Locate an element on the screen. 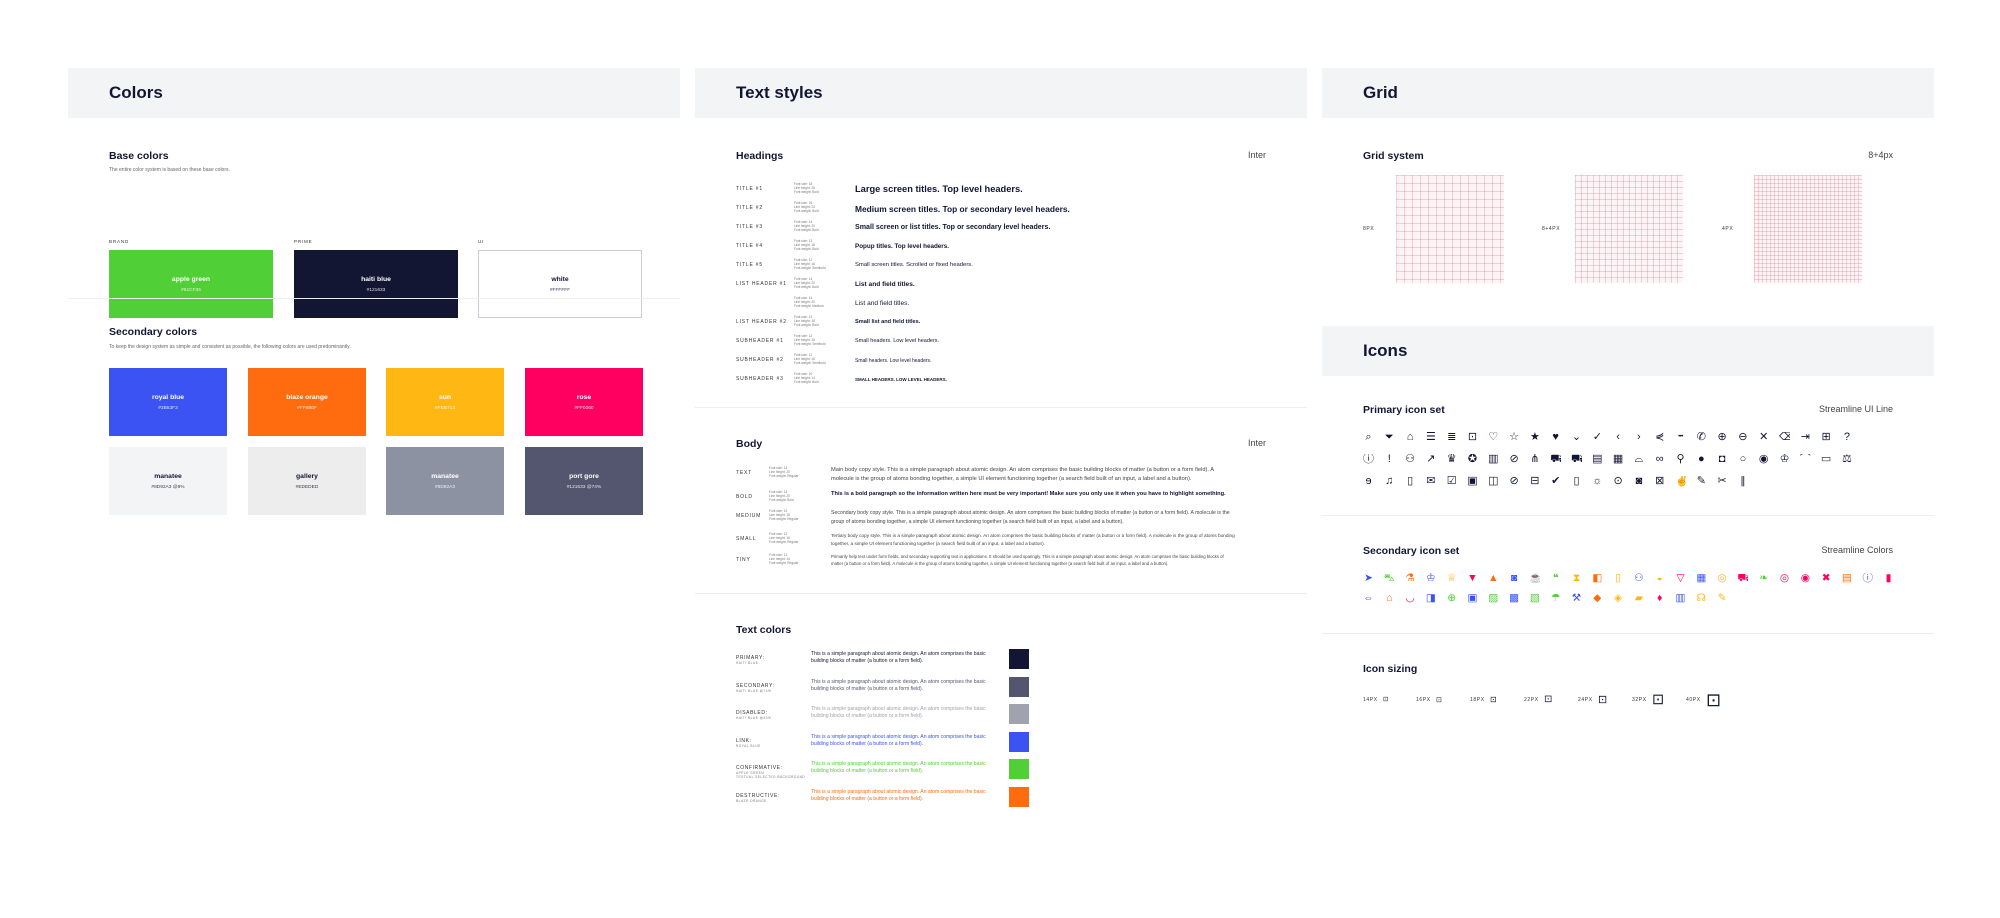 The width and height of the screenshot is (2000, 918). share-icon: ⋞ is located at coordinates (1660, 437).